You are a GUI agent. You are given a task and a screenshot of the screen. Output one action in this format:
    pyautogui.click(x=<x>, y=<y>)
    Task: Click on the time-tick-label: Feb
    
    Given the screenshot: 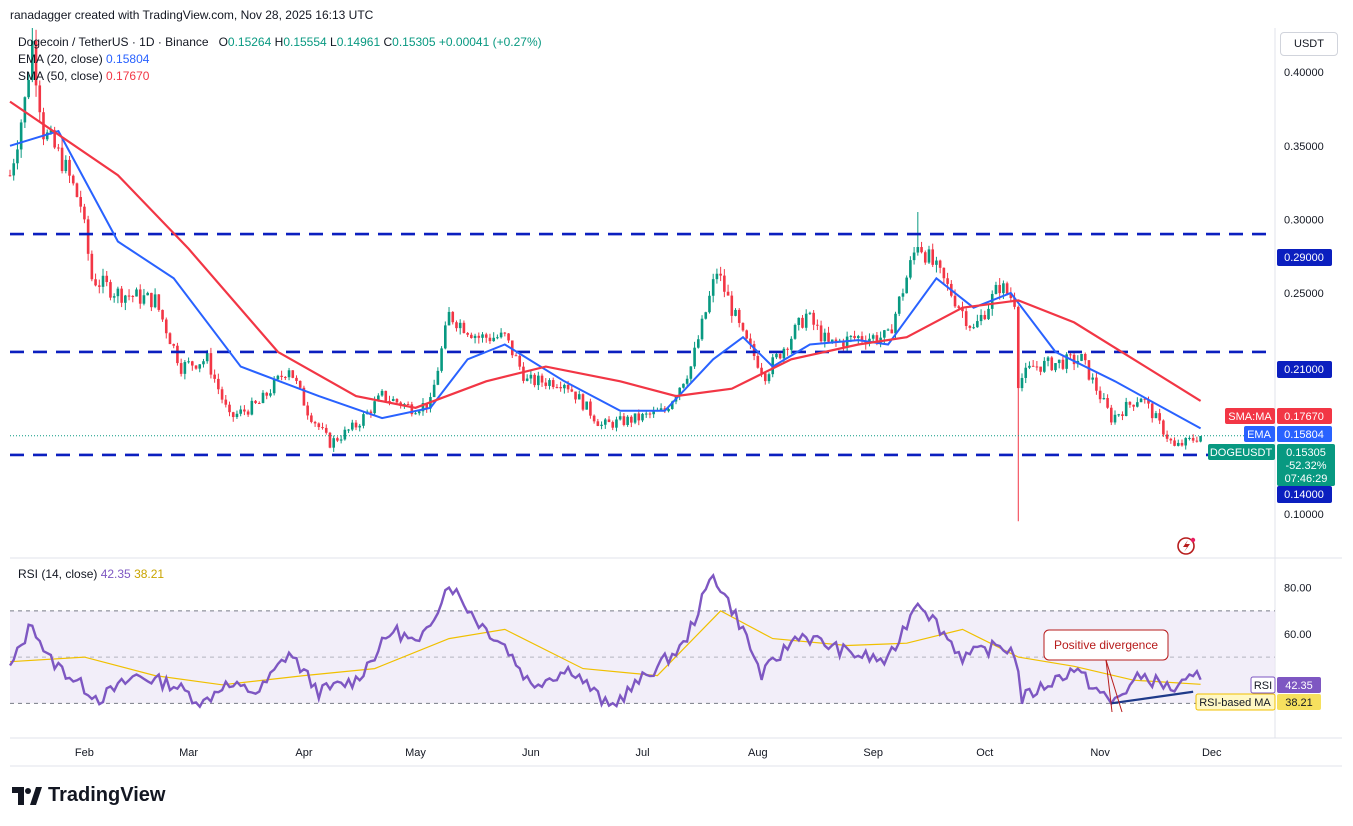 What is the action you would take?
    pyautogui.click(x=84, y=753)
    